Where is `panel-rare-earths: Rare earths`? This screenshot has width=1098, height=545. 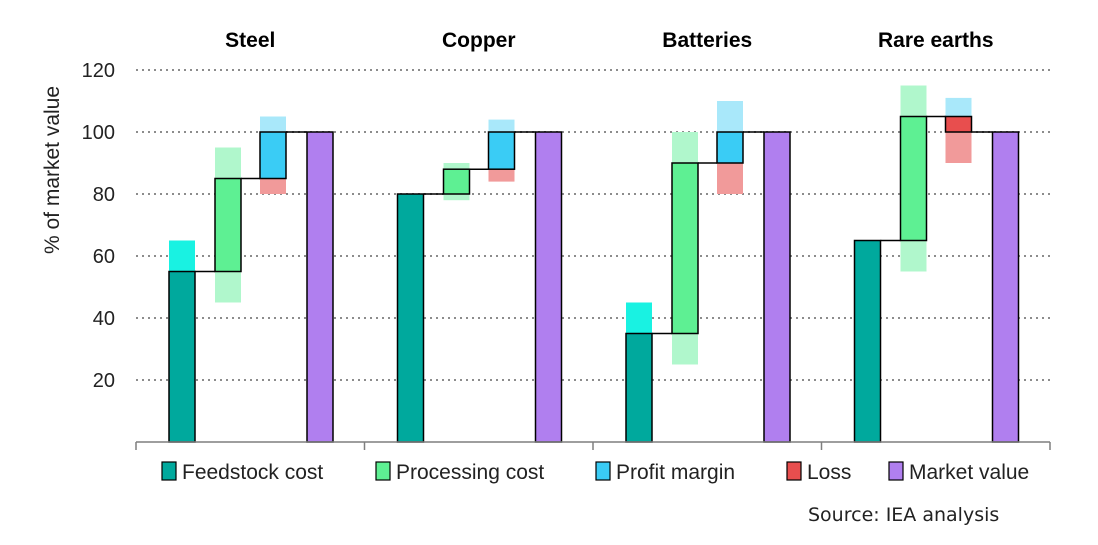 panel-rare-earths: Rare earths is located at coordinates (936, 236).